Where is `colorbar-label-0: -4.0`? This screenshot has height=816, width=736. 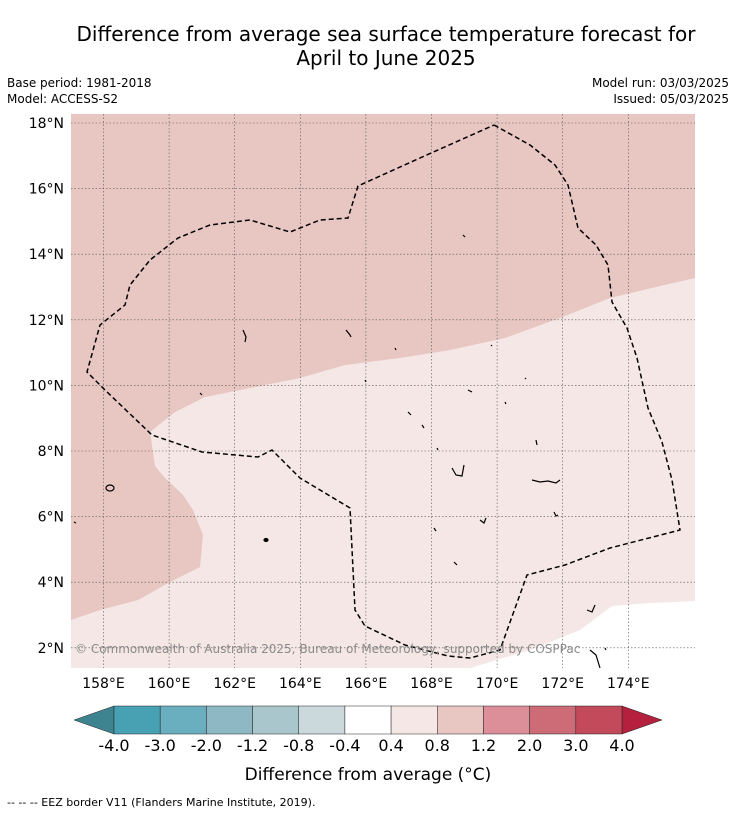 colorbar-label-0: -4.0 is located at coordinates (113, 745).